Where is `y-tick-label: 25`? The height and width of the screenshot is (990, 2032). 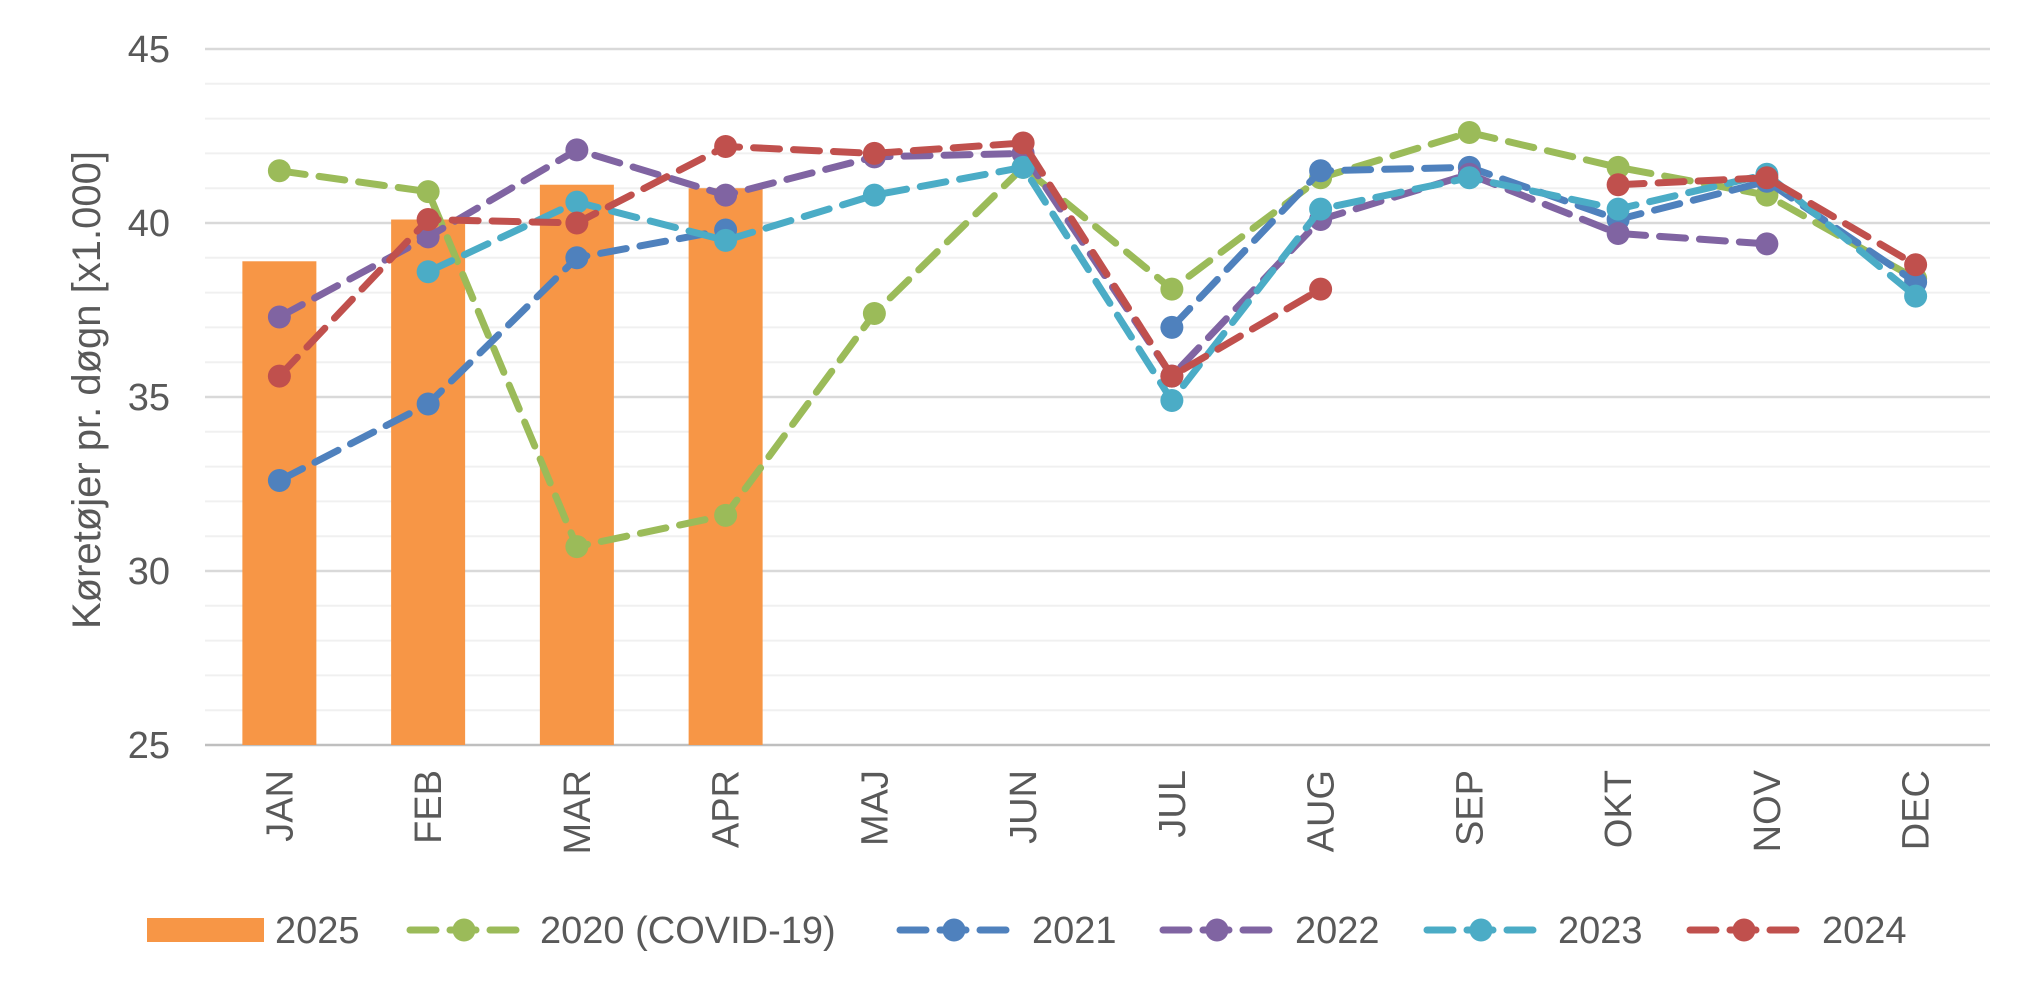 y-tick-label: 25 is located at coordinates (149, 746).